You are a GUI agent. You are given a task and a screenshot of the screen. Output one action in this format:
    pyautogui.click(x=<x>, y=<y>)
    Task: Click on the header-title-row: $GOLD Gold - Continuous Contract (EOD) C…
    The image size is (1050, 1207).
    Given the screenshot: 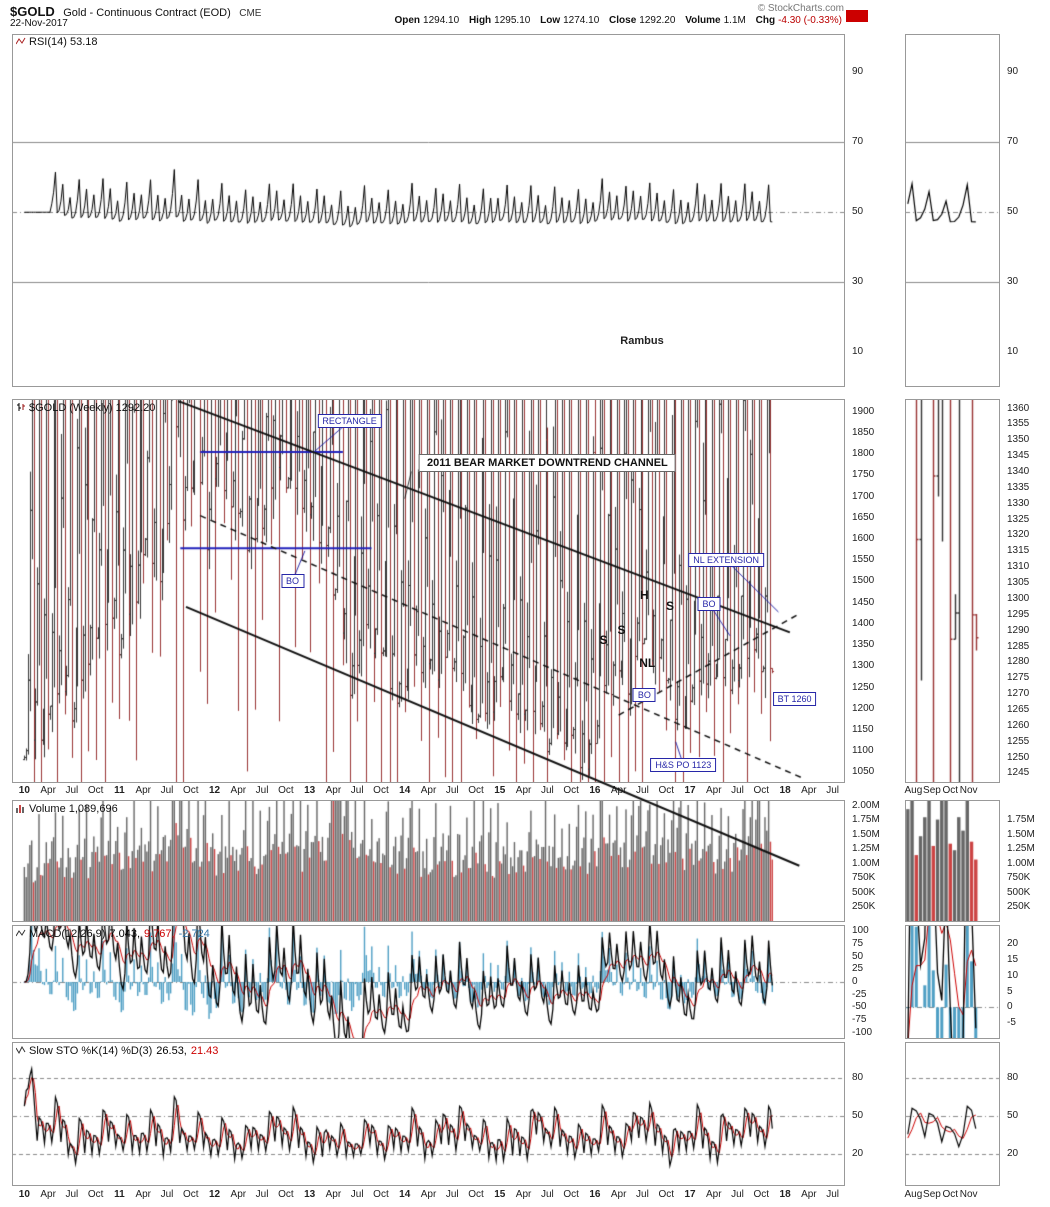 What is the action you would take?
    pyautogui.click(x=135, y=12)
    